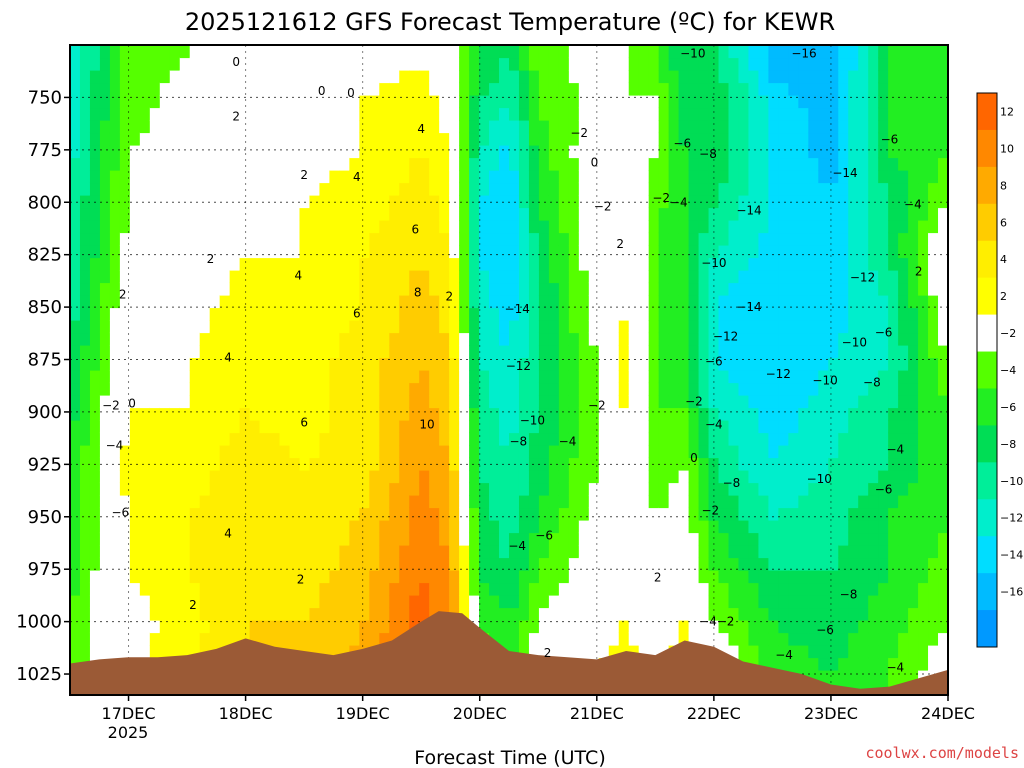  I want to click on contour-label: −12, so click(778, 374).